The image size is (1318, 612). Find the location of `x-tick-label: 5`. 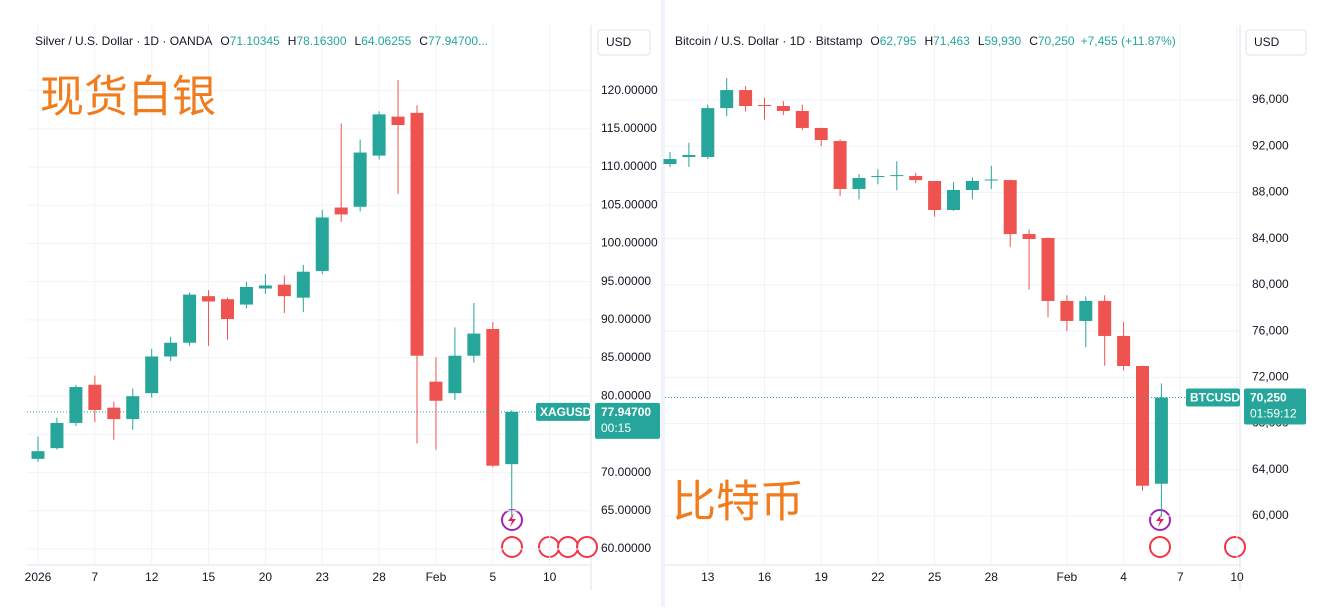

x-tick-label: 5 is located at coordinates (492, 577).